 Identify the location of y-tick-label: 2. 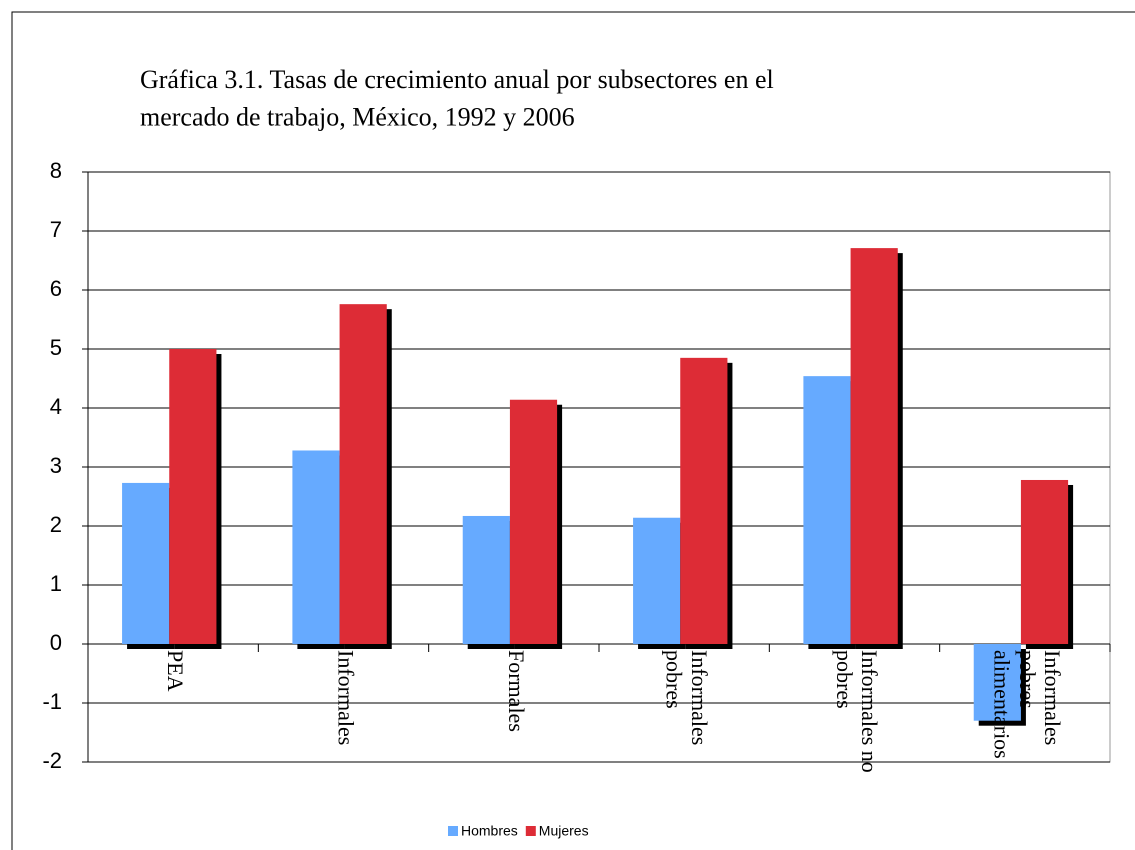
(56, 524).